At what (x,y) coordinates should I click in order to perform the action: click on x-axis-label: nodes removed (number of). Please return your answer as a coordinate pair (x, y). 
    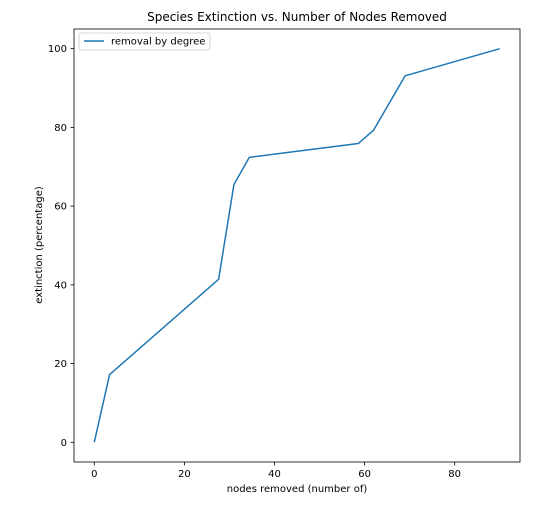
    Looking at the image, I should click on (297, 489).